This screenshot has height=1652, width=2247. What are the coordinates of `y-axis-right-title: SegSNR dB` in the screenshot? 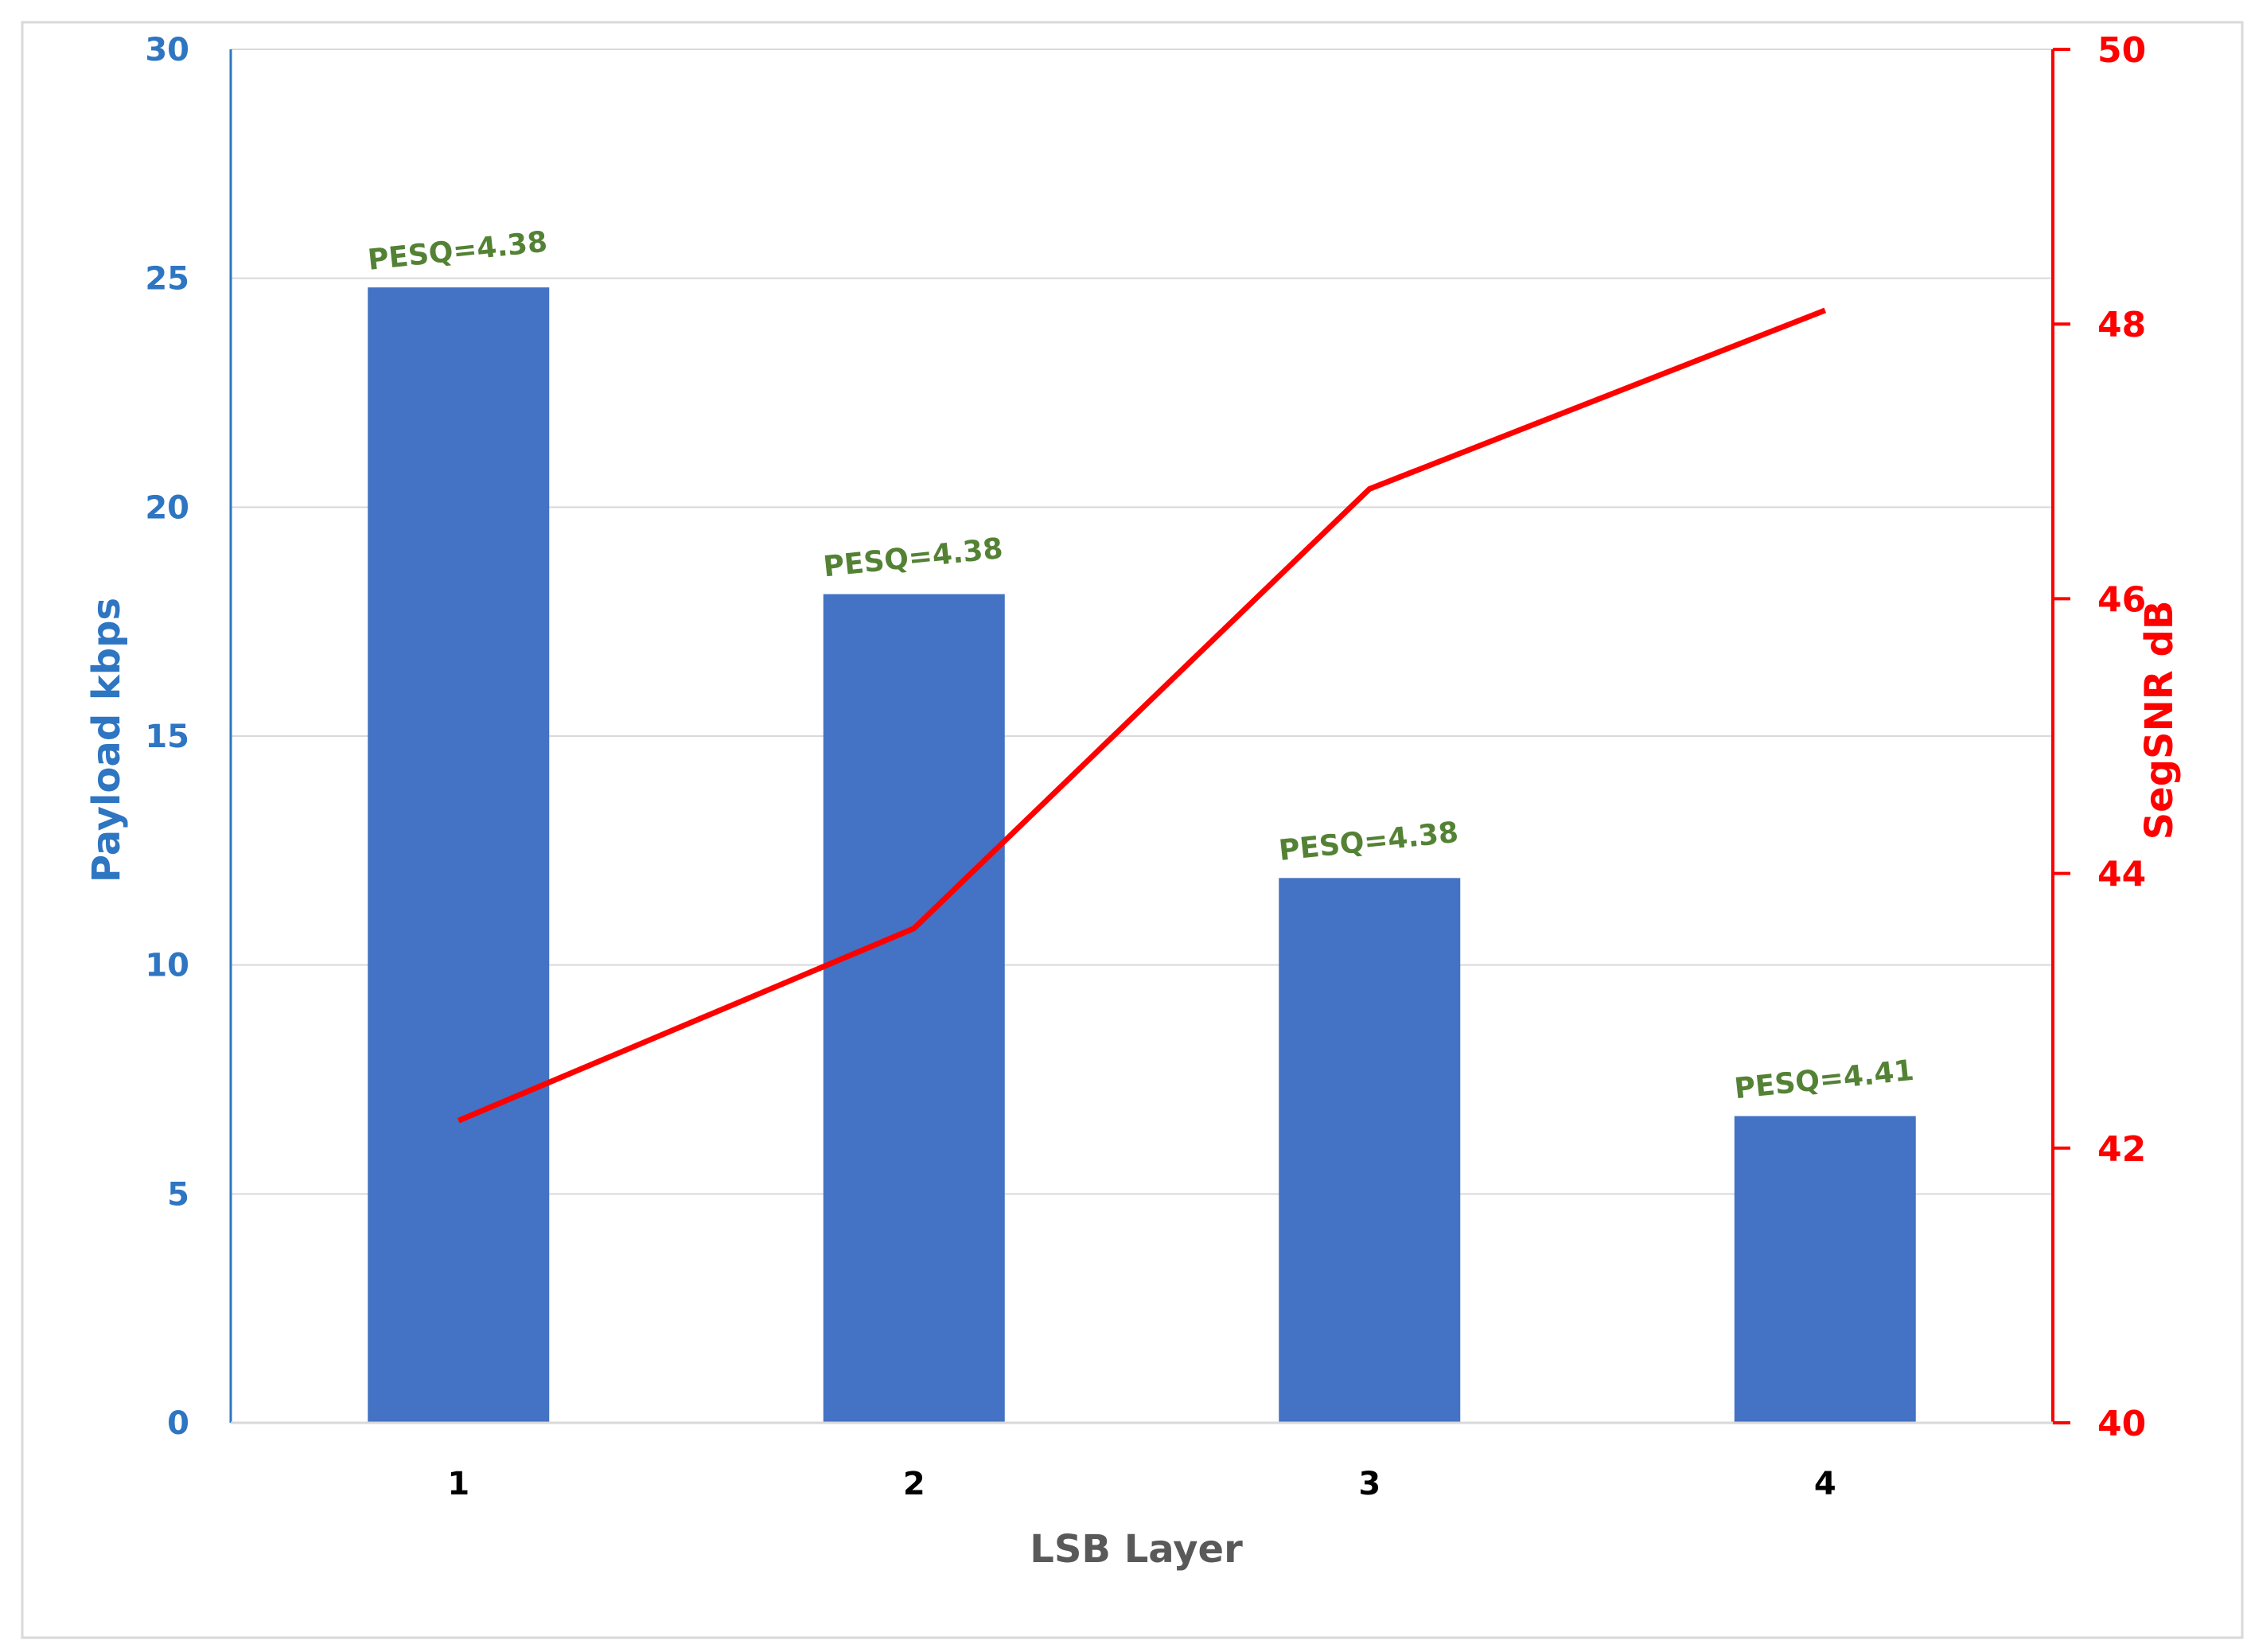 It's located at (2159, 720).